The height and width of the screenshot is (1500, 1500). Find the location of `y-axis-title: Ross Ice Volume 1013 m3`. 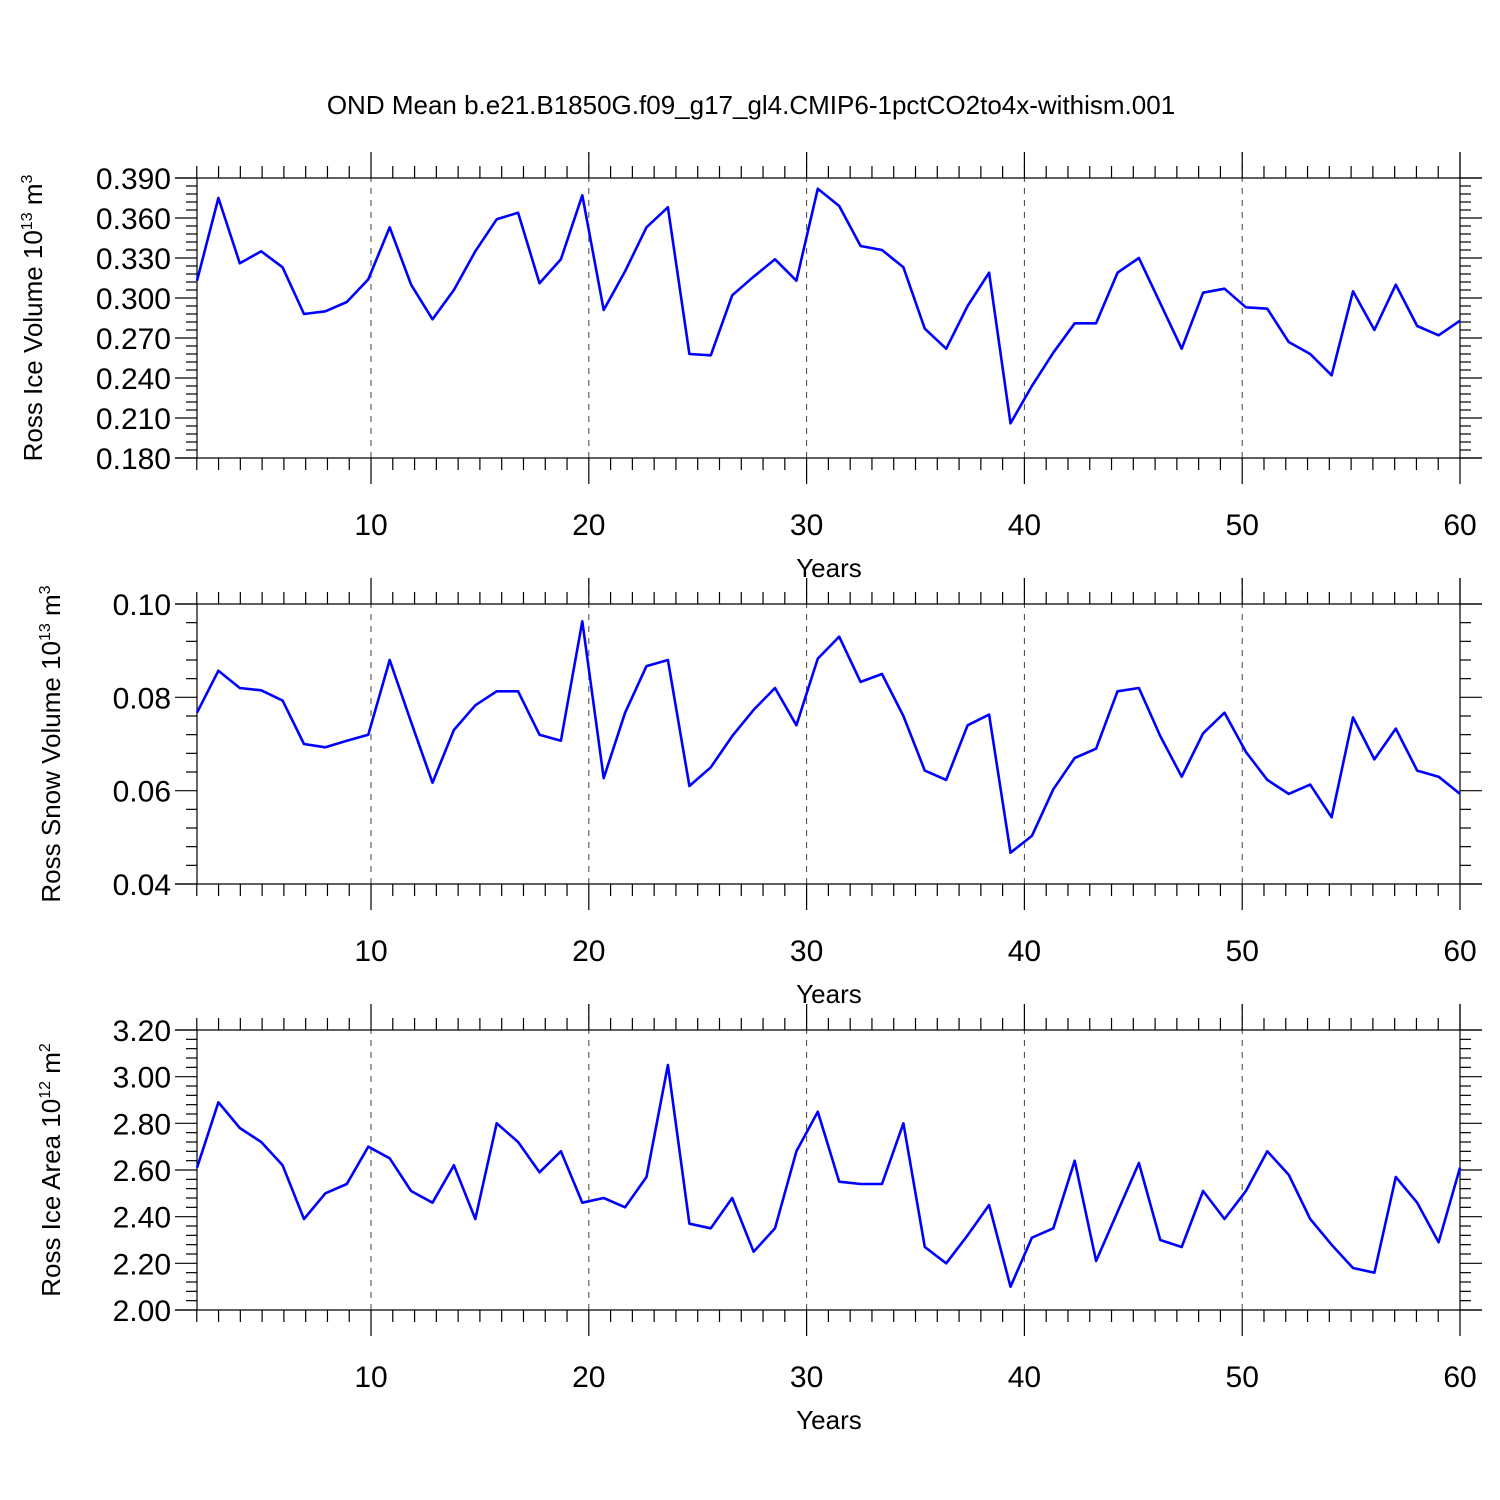

y-axis-title: Ross Ice Volume 1013 m3 is located at coordinates (33, 317).